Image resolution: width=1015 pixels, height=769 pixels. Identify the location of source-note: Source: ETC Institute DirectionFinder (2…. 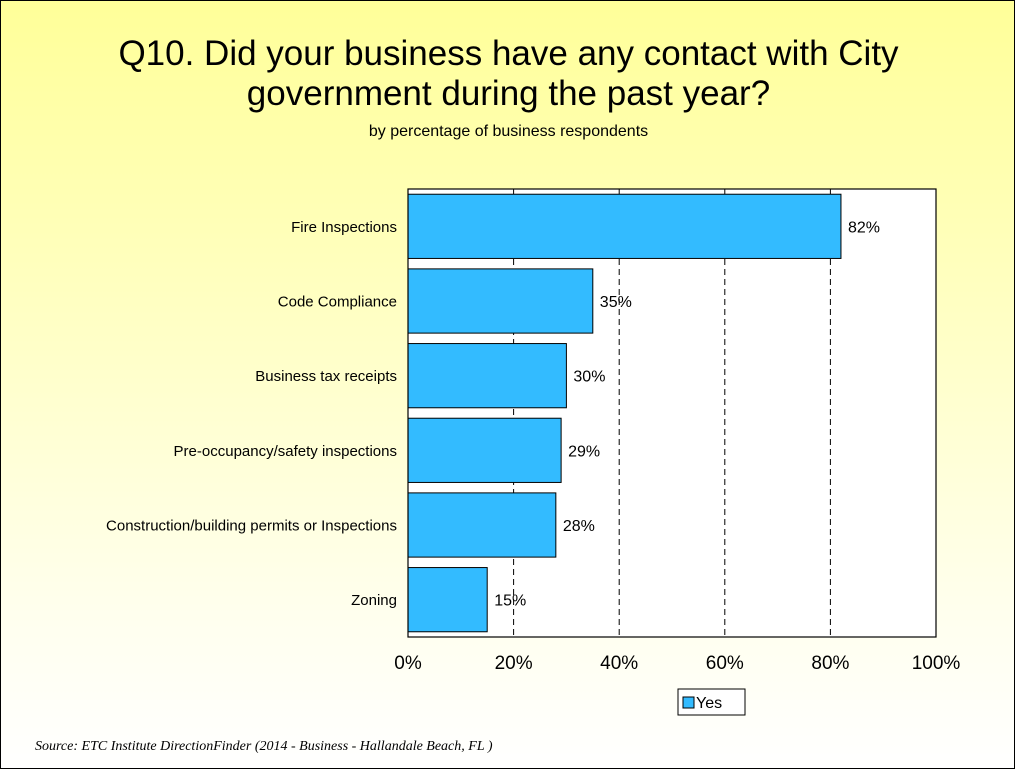
(264, 746).